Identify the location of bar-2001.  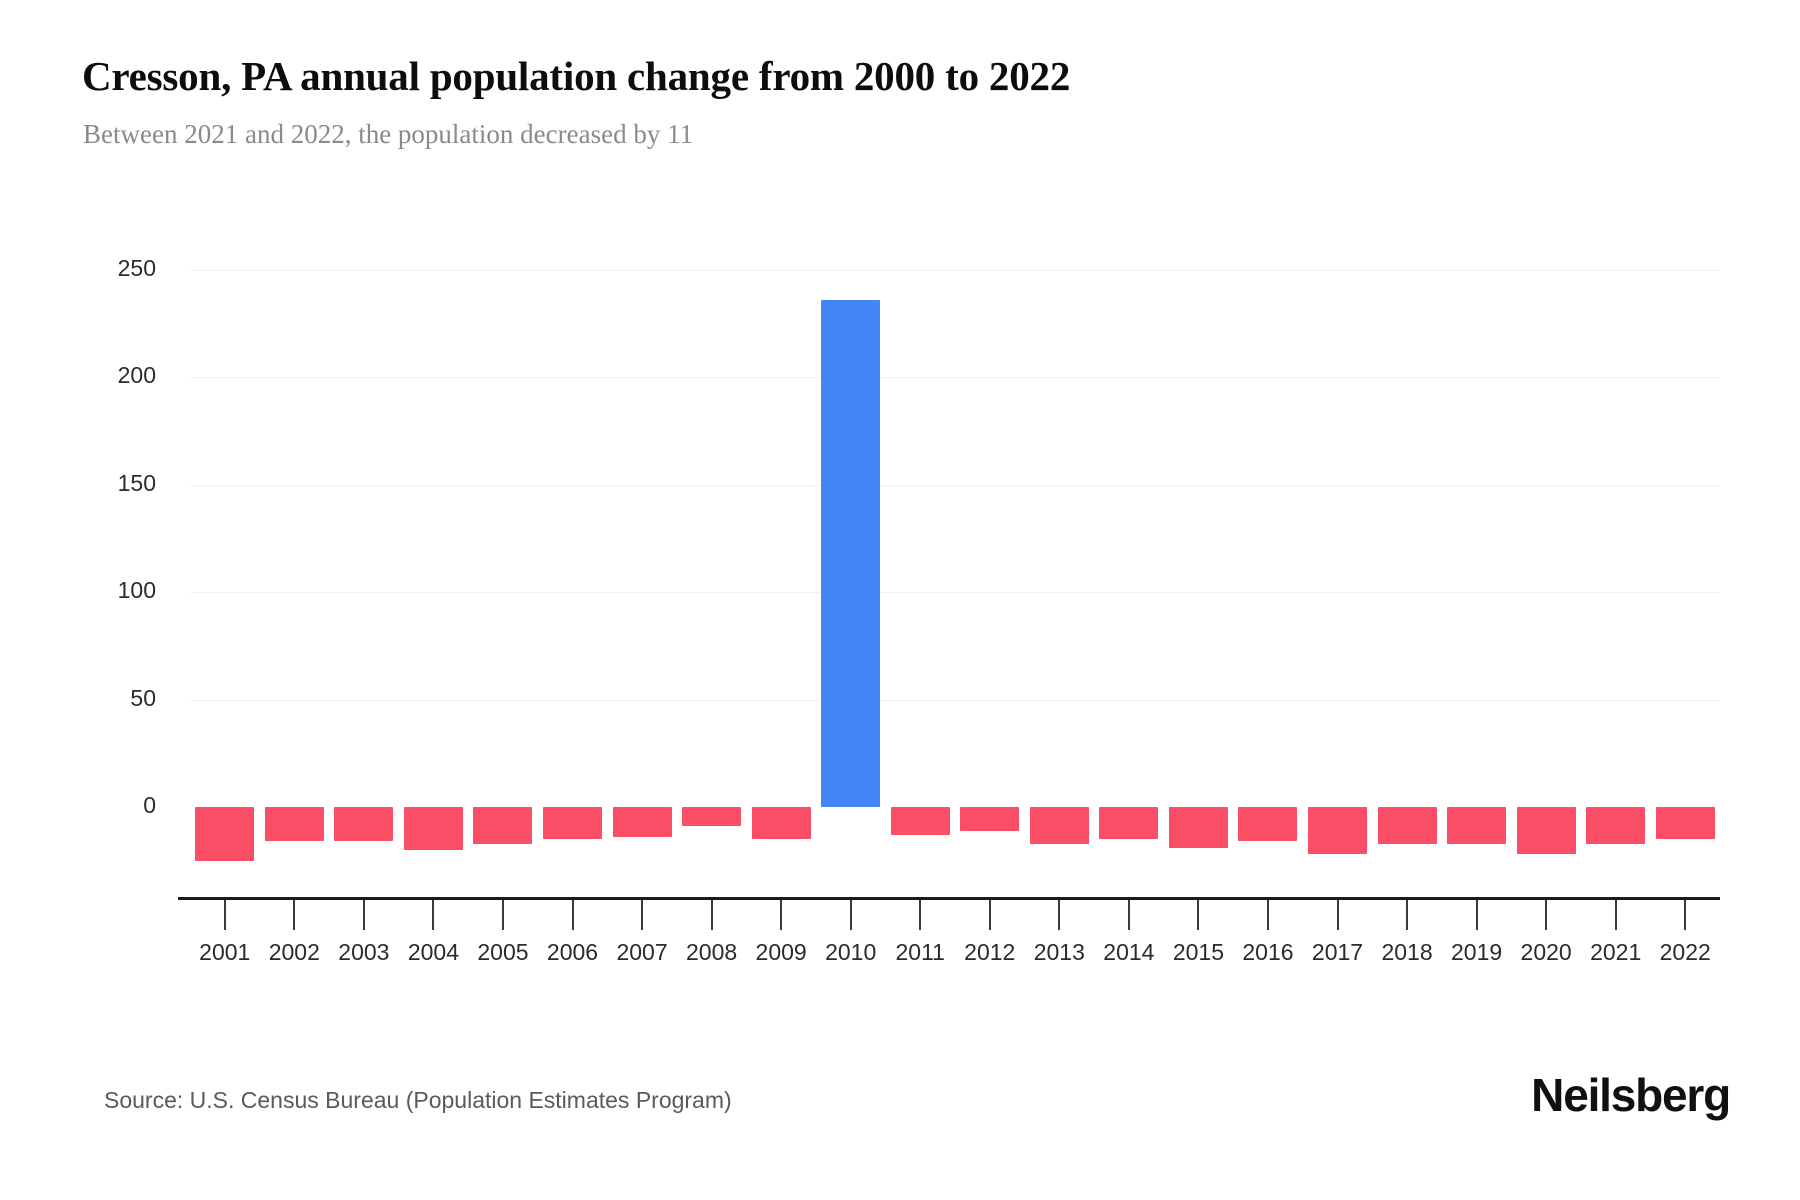
(225, 834).